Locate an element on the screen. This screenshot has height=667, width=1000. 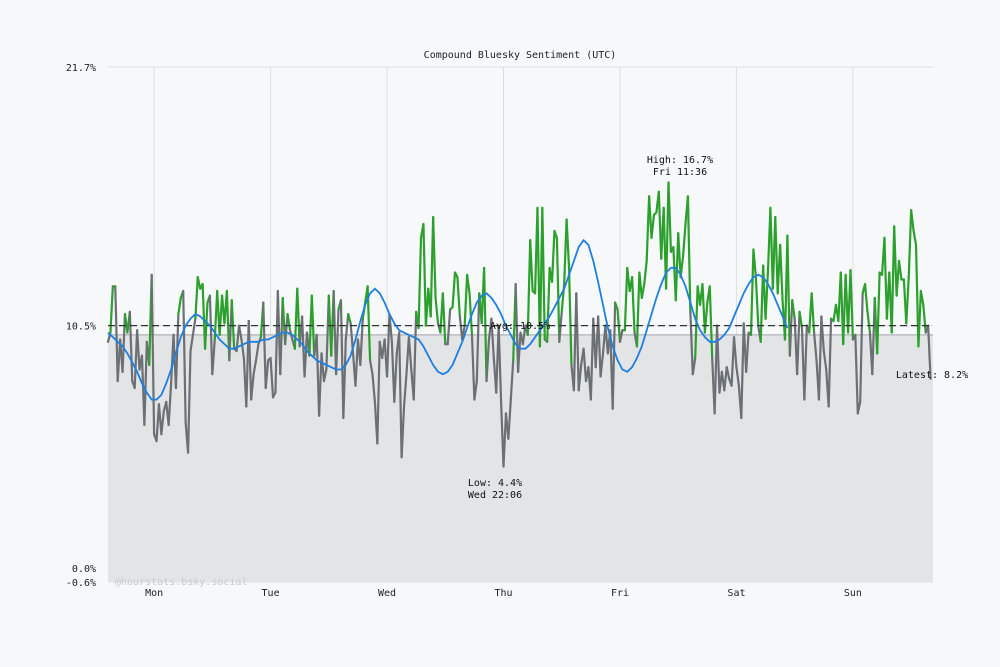
y-tick-label: -0.6% is located at coordinates (81, 583).